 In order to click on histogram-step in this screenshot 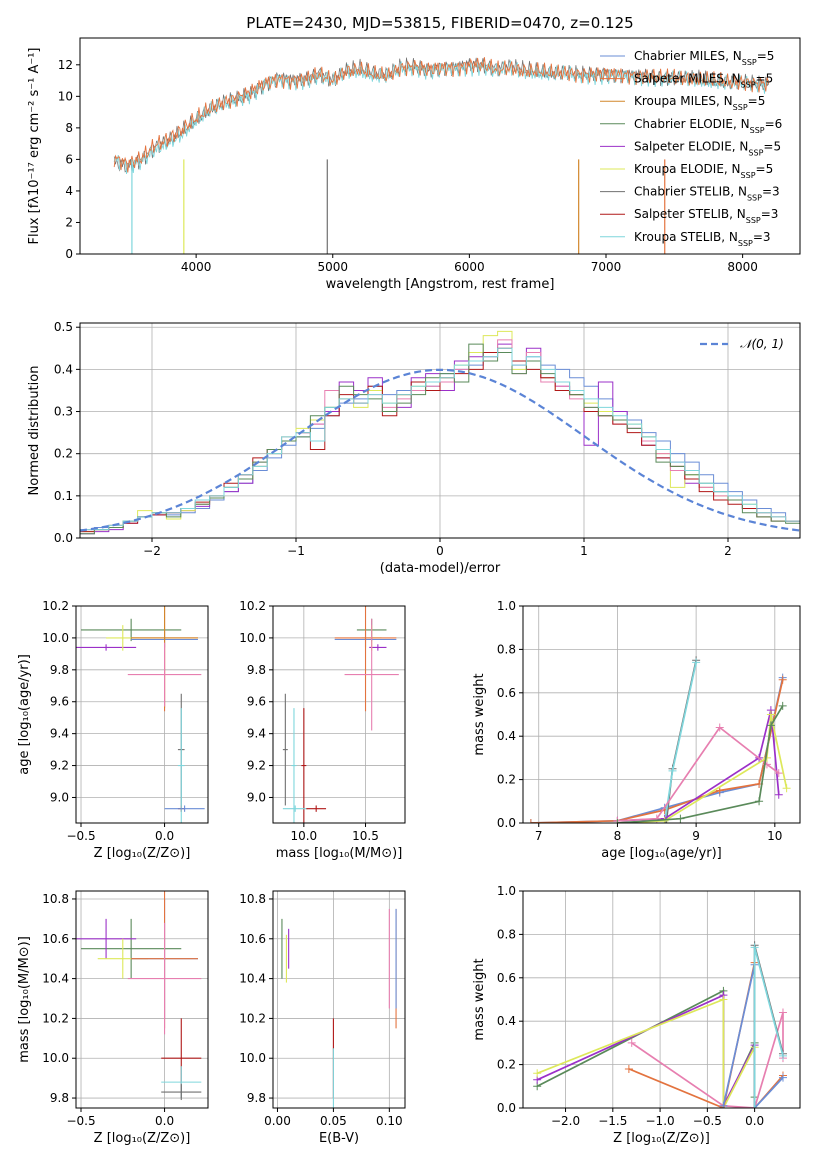, I will do `click(440, 442)`.